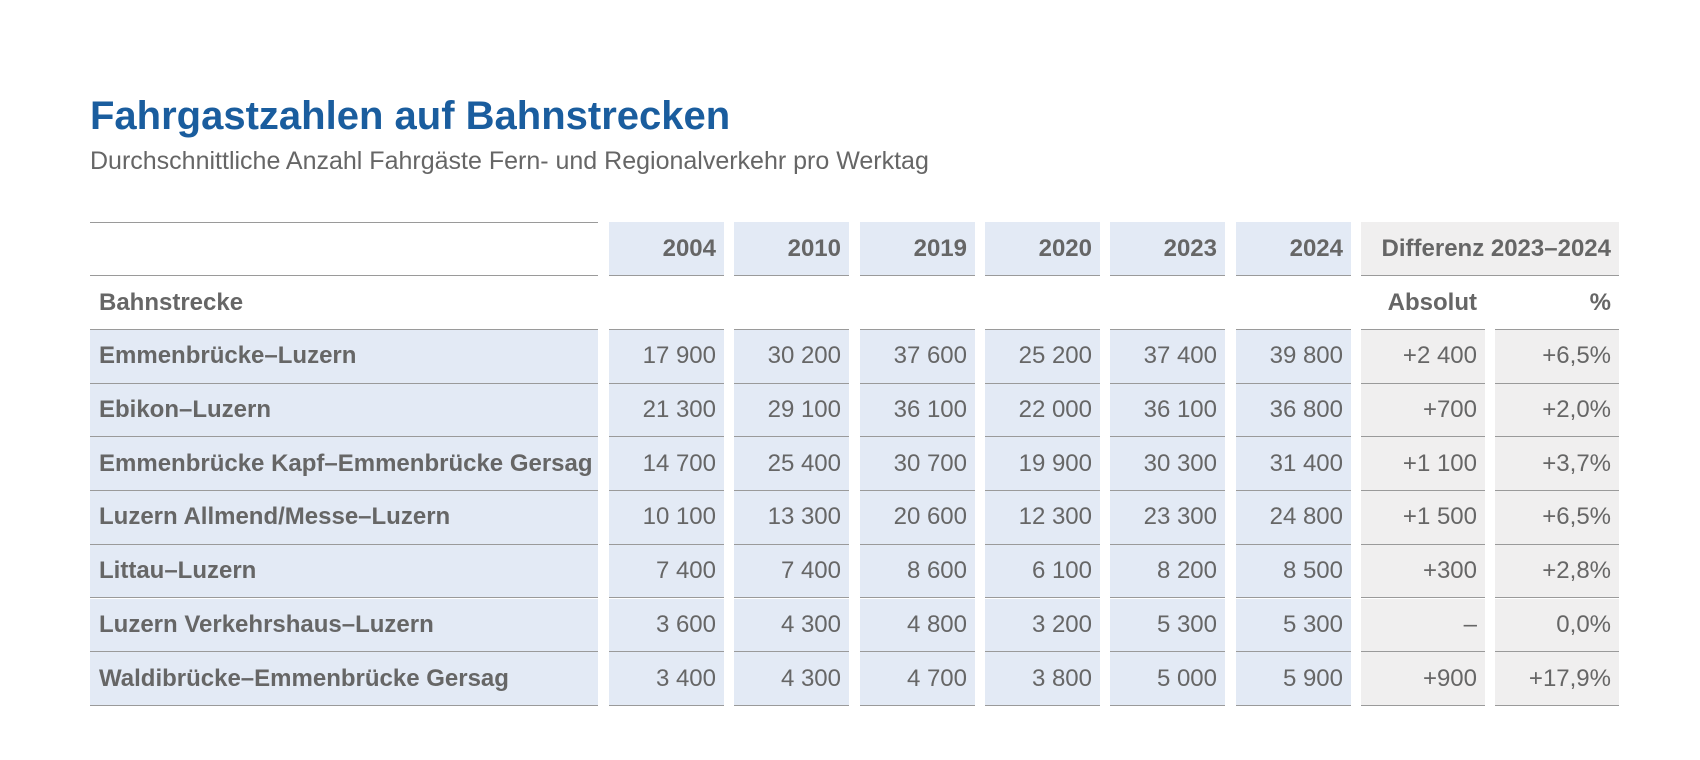 The height and width of the screenshot is (760, 1700). What do you see at coordinates (344, 625) in the screenshot?
I see `route-name-cell: Luzern Verkehrshaus–Luzern` at bounding box center [344, 625].